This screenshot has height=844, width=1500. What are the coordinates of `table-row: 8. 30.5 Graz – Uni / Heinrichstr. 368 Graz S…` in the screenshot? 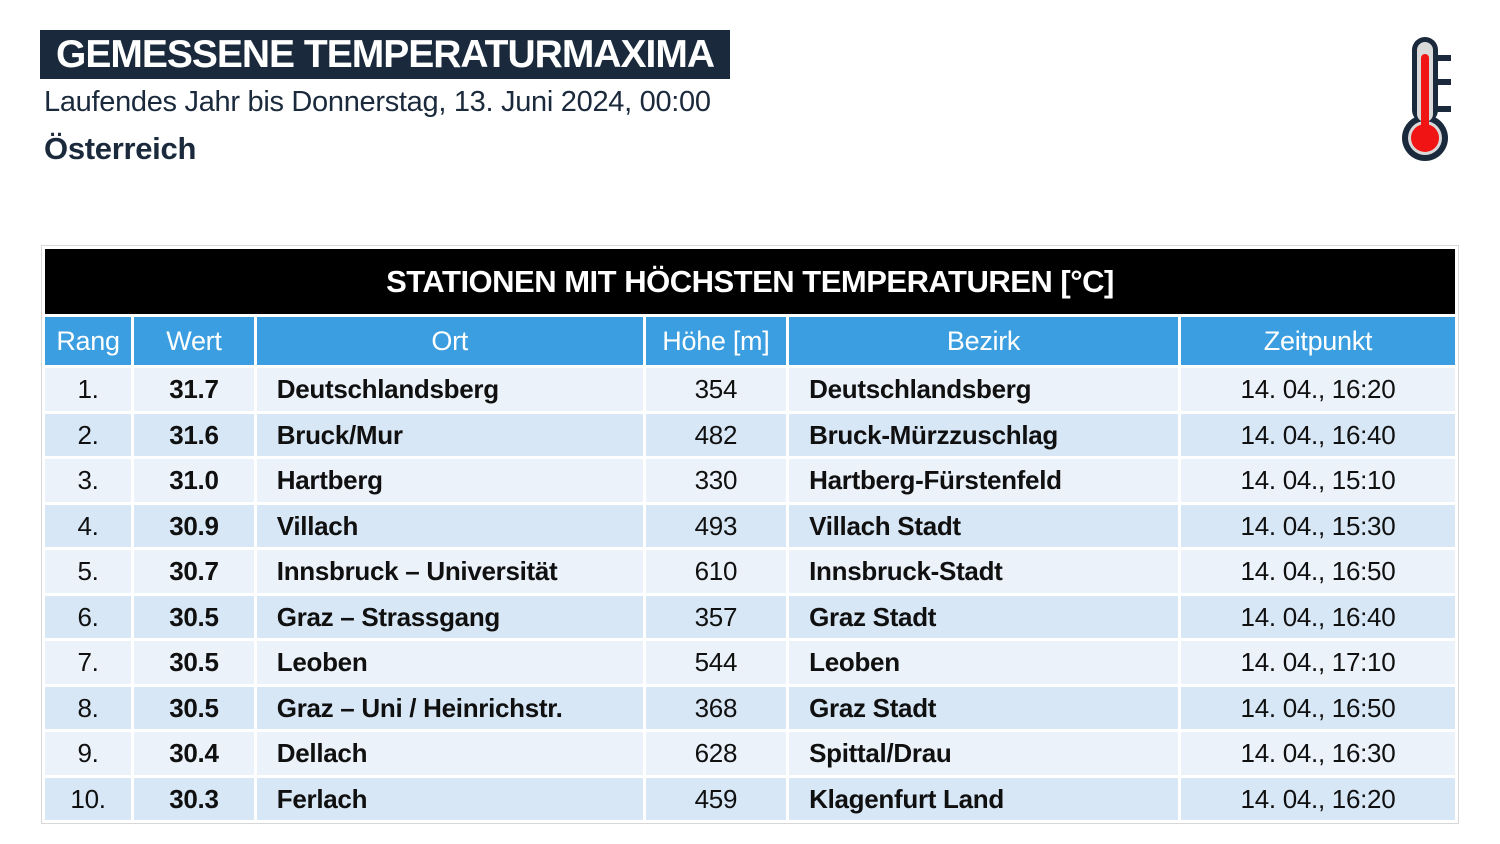 It's located at (750, 707).